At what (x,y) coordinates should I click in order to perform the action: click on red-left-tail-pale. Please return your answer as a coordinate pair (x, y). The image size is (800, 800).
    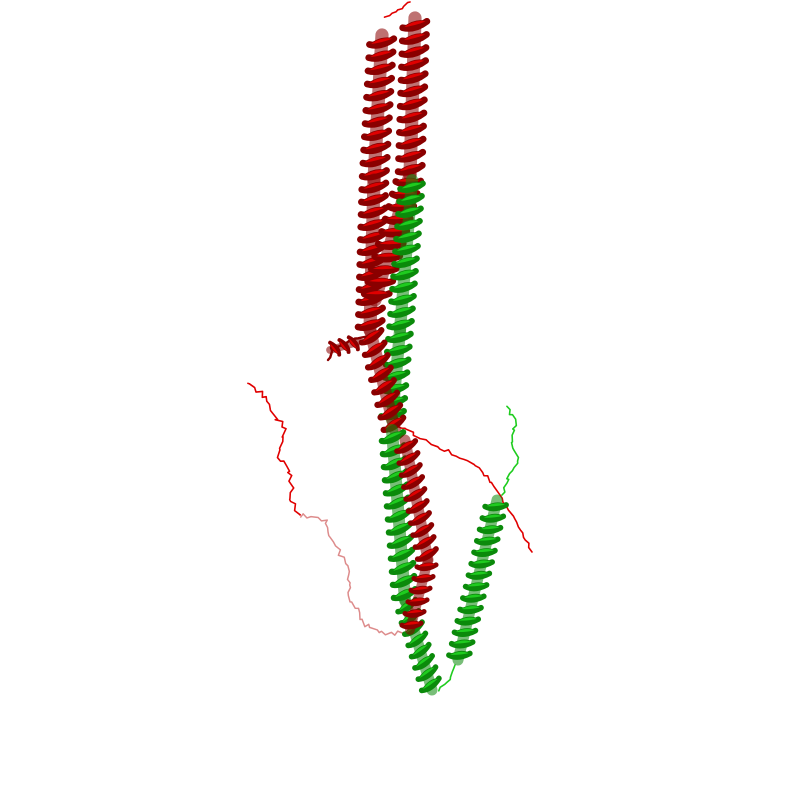
    Looking at the image, I should click on (352, 574).